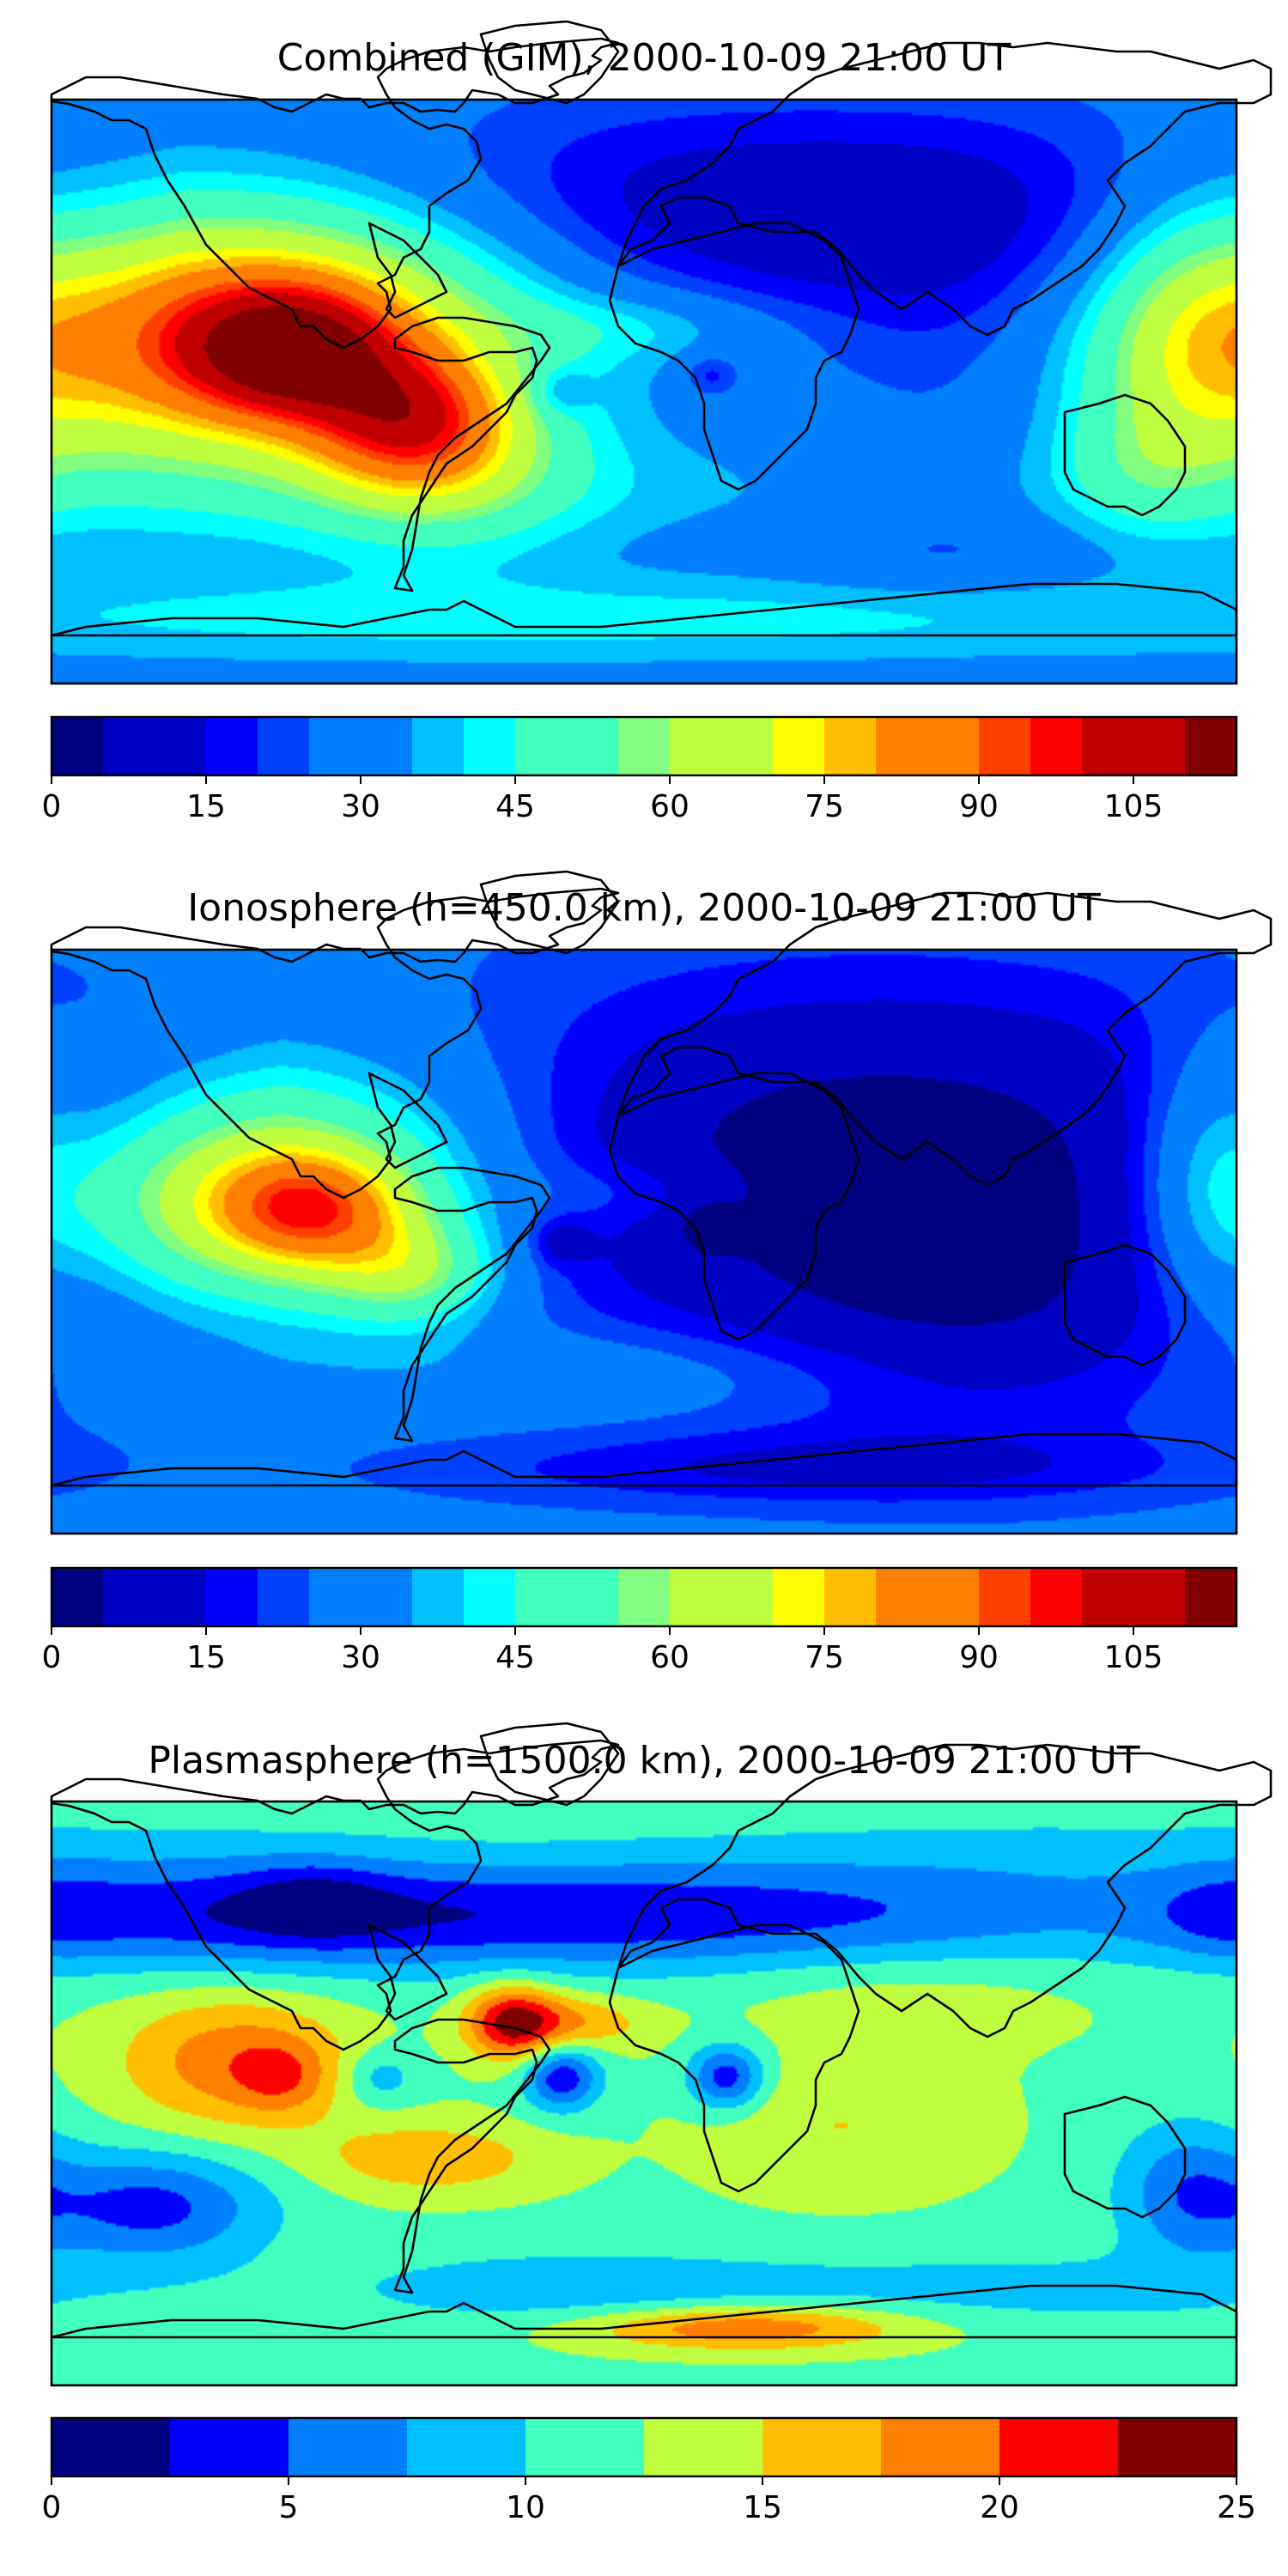 Image resolution: width=1288 pixels, height=2576 pixels. I want to click on panel-title: Combined (GIM), 2000-10-09 21:00 UT, so click(644, 58).